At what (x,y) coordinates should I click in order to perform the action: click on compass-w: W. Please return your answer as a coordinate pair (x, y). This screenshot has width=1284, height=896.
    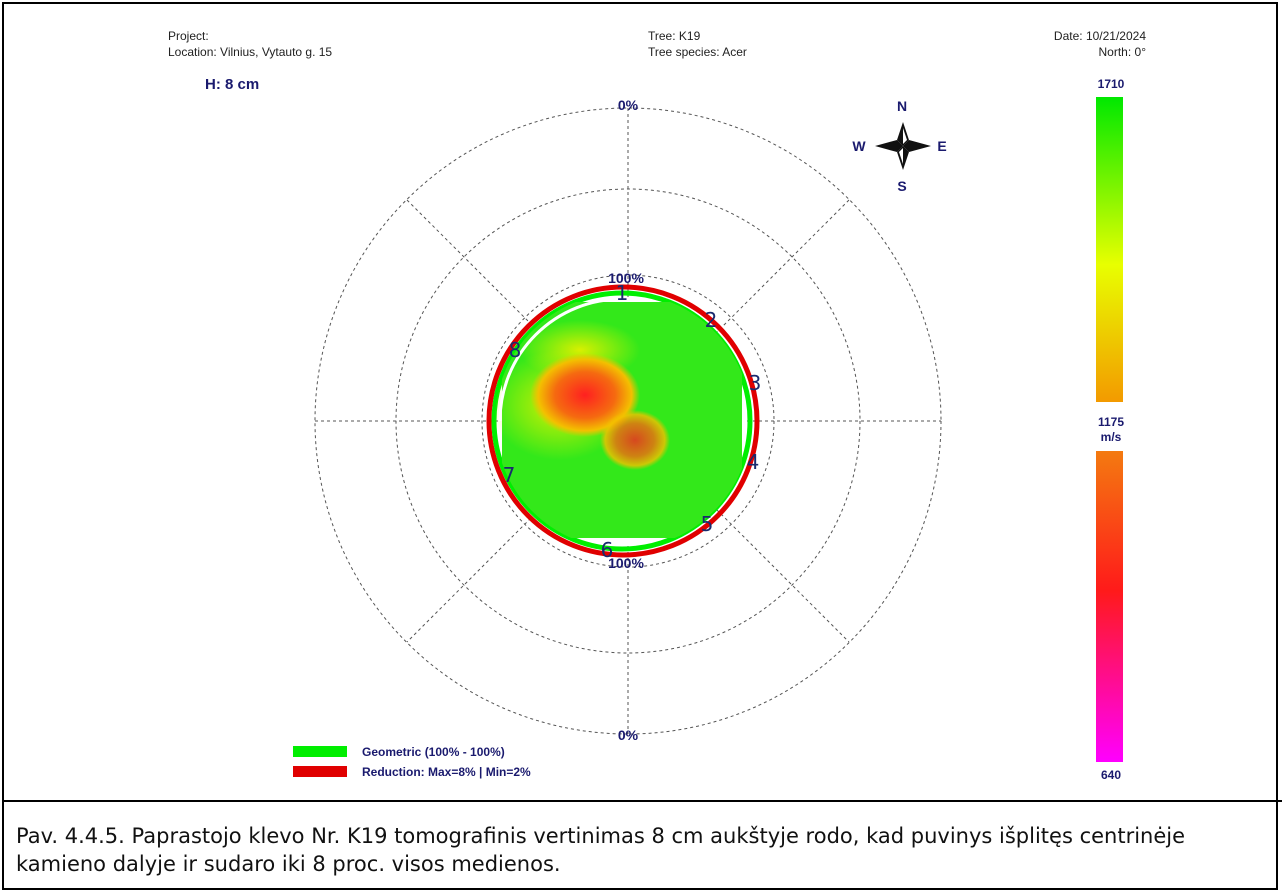
    Looking at the image, I should click on (859, 146).